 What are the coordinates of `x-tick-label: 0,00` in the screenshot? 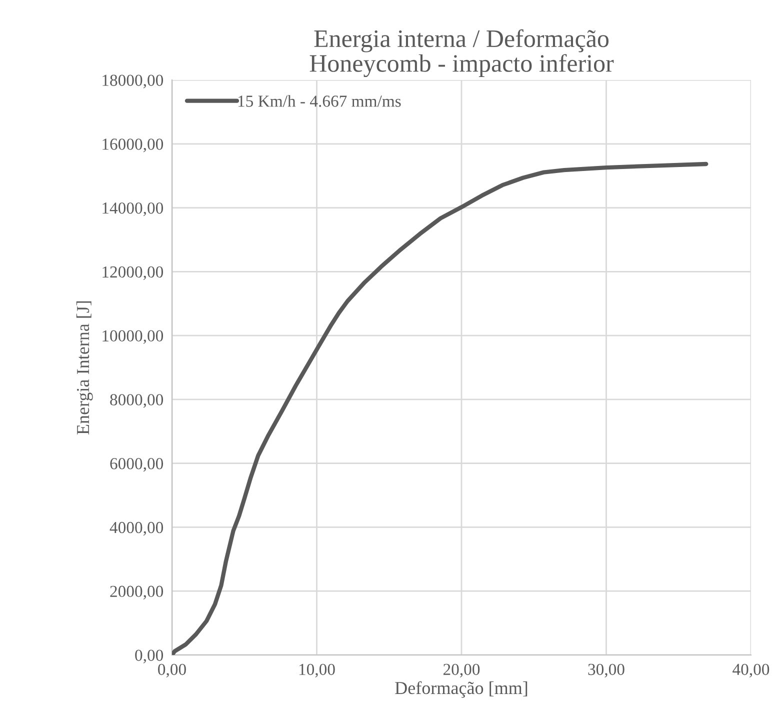 It's located at (172, 671).